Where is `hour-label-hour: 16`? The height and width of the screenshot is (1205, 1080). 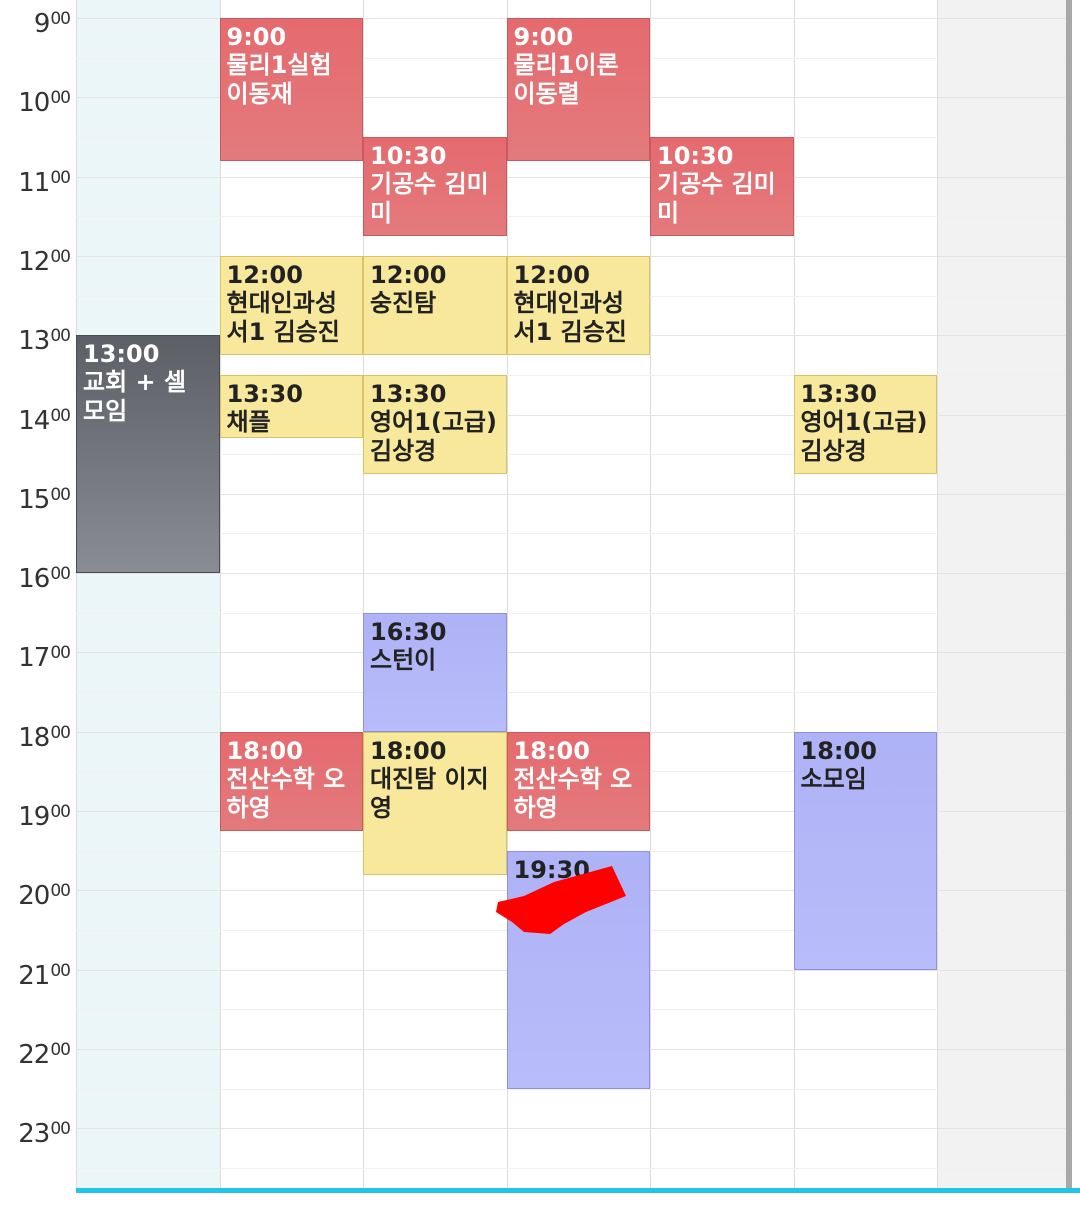 hour-label-hour: 16 is located at coordinates (34, 579).